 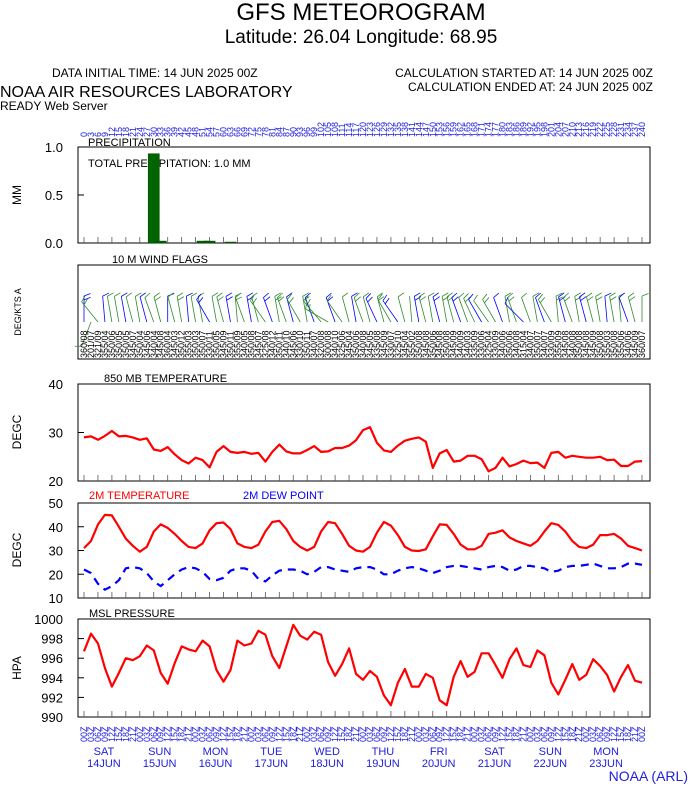 I want to click on forecast-hour-label: 144, so click(x=419, y=129).